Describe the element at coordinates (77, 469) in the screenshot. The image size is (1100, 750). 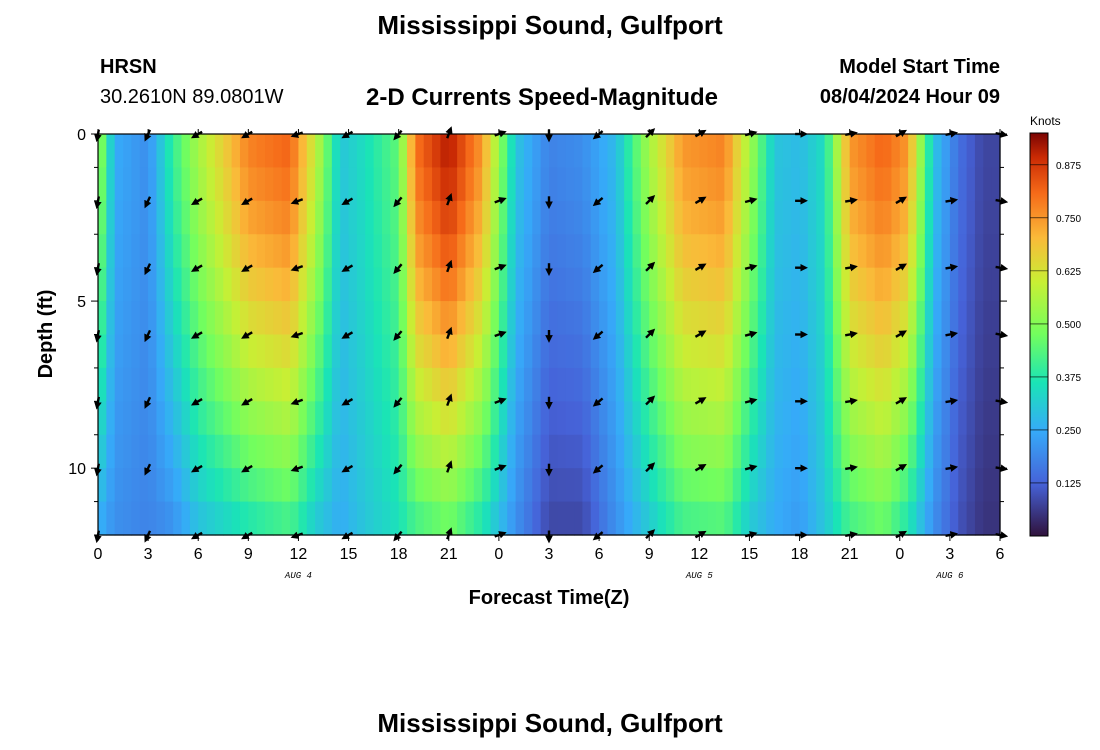
I see `y-tick-label: 10` at that location.